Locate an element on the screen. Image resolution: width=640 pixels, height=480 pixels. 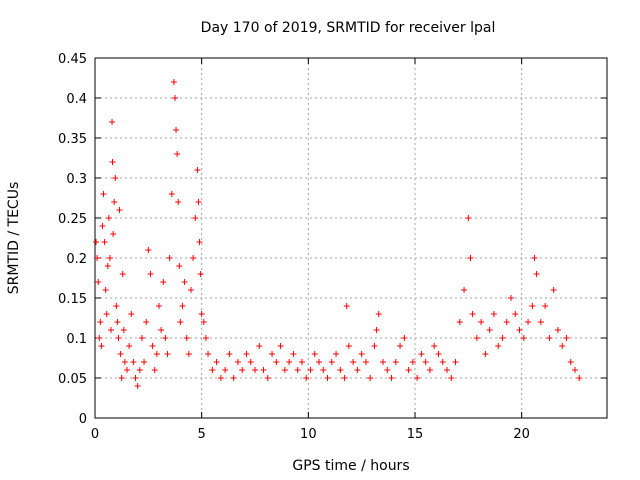
x-tick-label: 10 is located at coordinates (308, 434).